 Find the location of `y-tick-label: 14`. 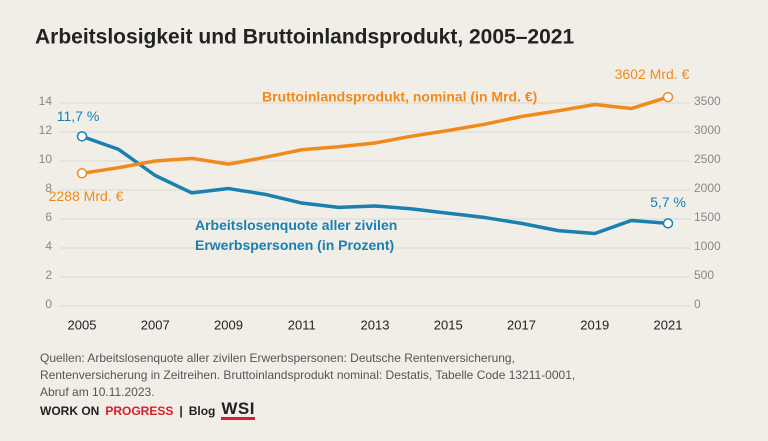

y-tick-label: 14 is located at coordinates (46, 101).